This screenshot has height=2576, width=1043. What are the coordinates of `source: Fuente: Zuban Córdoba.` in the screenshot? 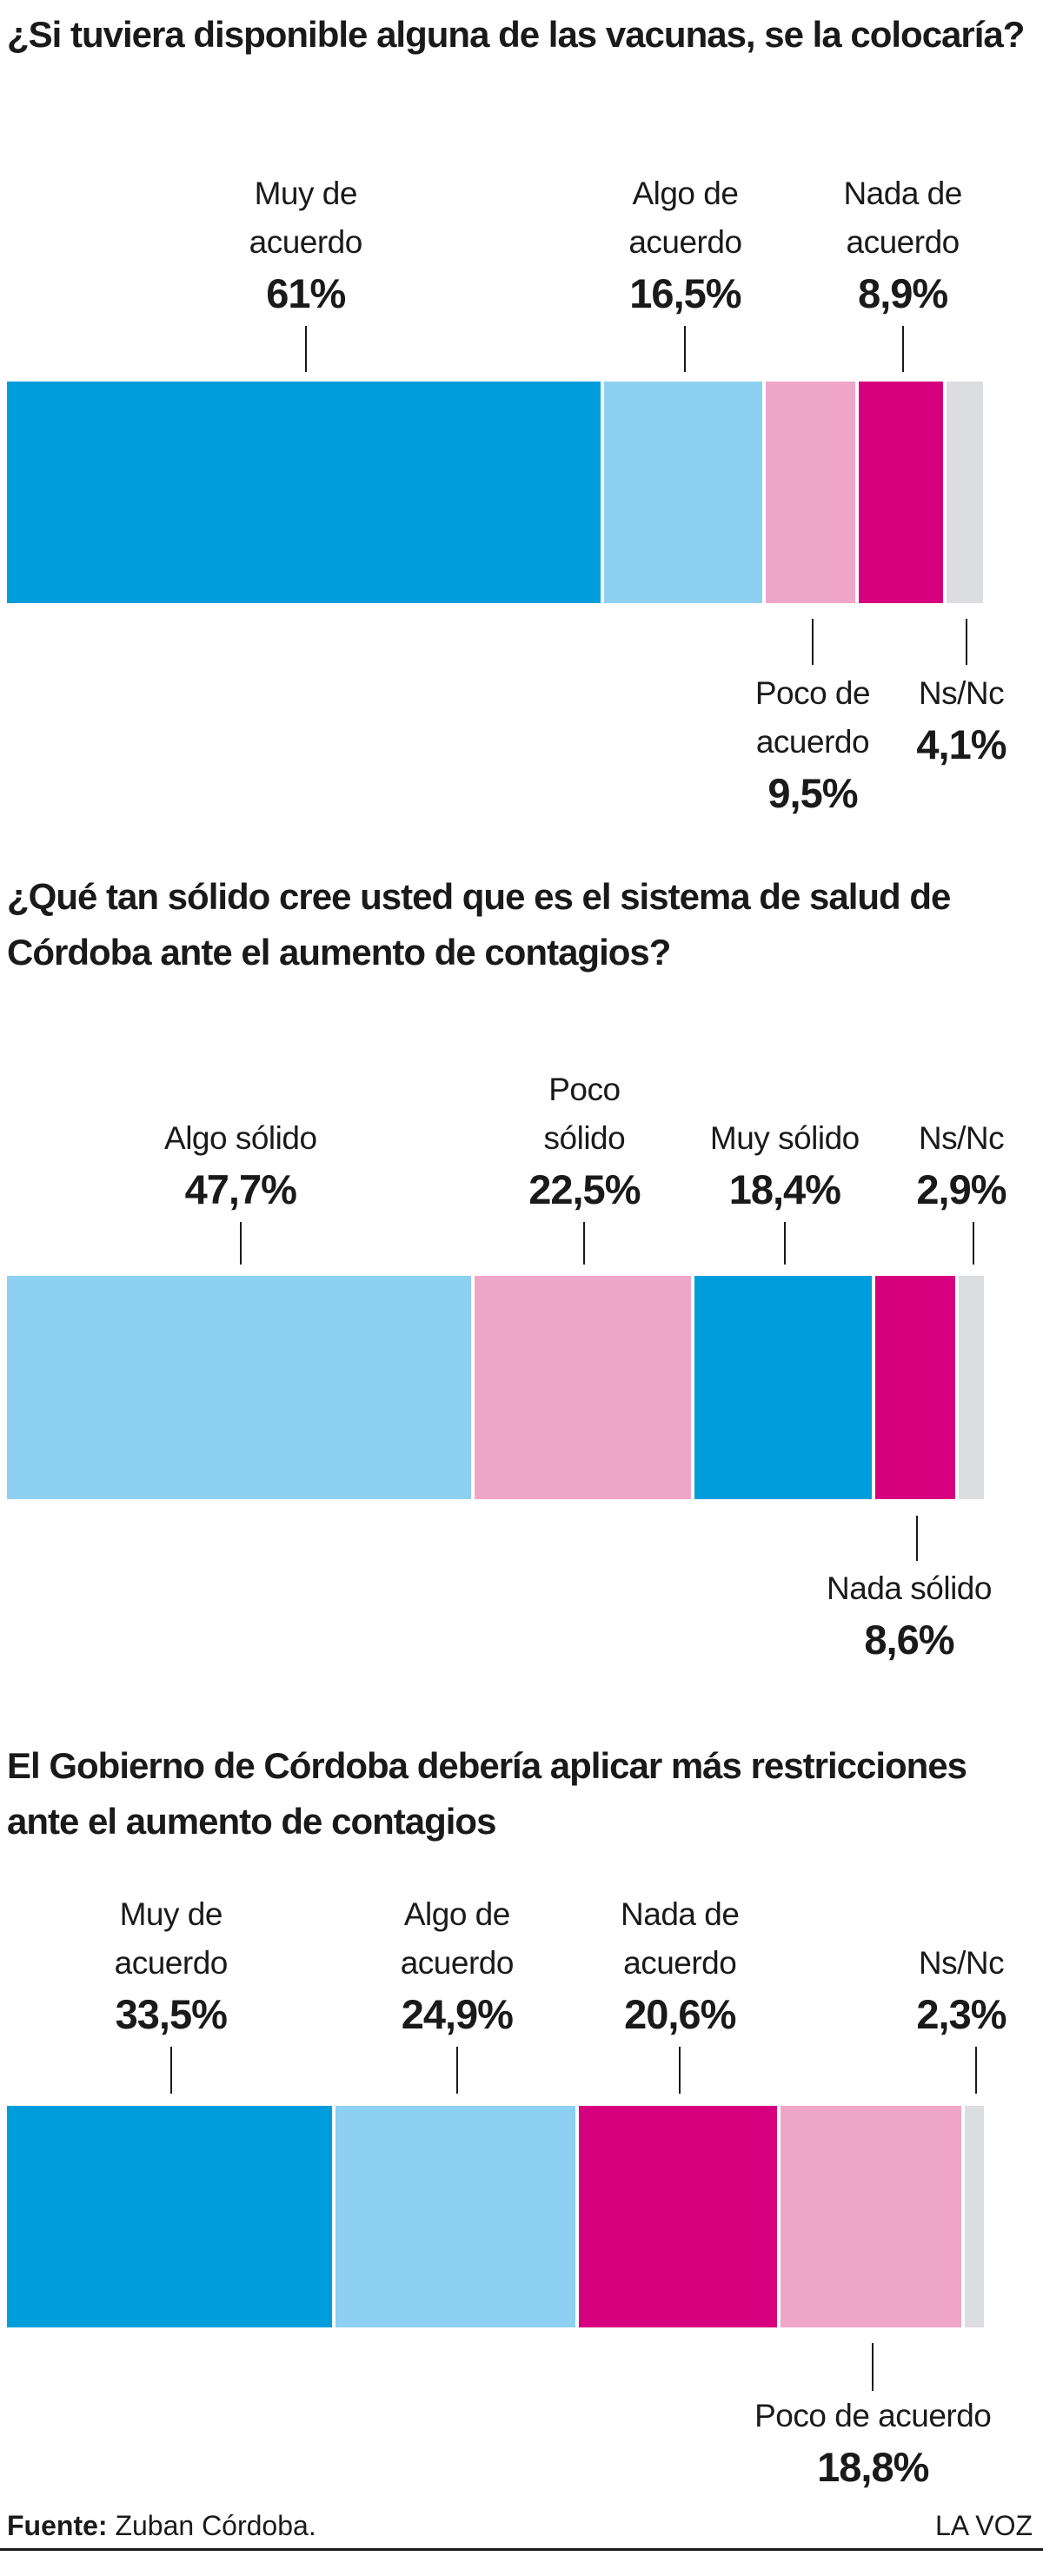 It's located at (161, 2525).